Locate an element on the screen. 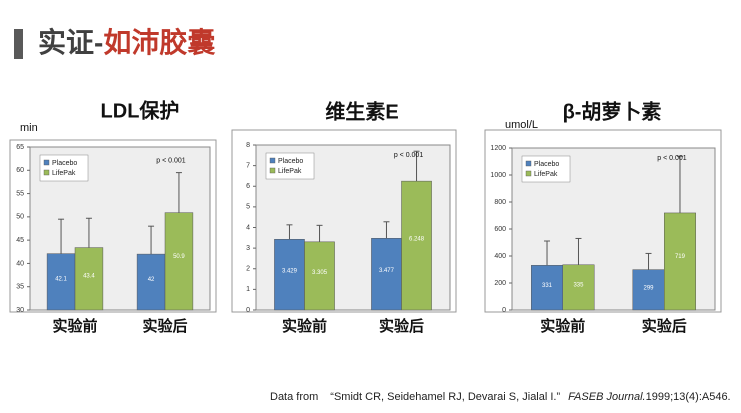  data-label: 42.1 is located at coordinates (61, 280).